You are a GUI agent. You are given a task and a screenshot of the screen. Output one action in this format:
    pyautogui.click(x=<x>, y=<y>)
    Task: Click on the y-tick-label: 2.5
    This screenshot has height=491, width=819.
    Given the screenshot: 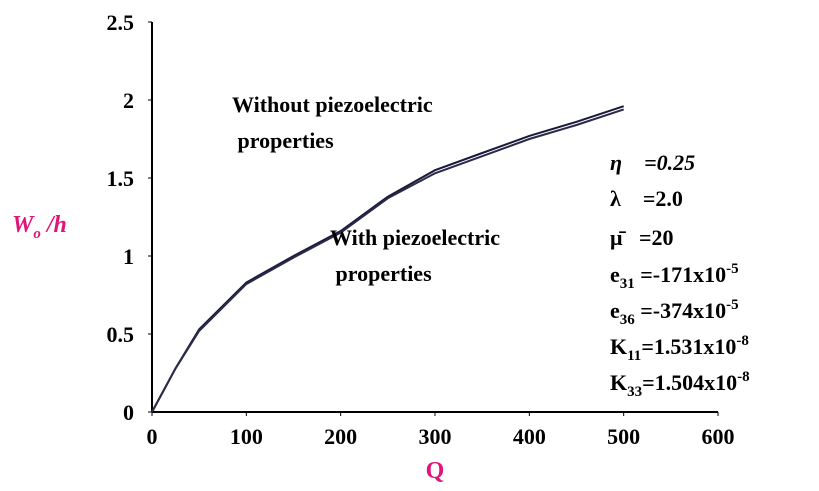 What is the action you would take?
    pyautogui.click(x=121, y=22)
    